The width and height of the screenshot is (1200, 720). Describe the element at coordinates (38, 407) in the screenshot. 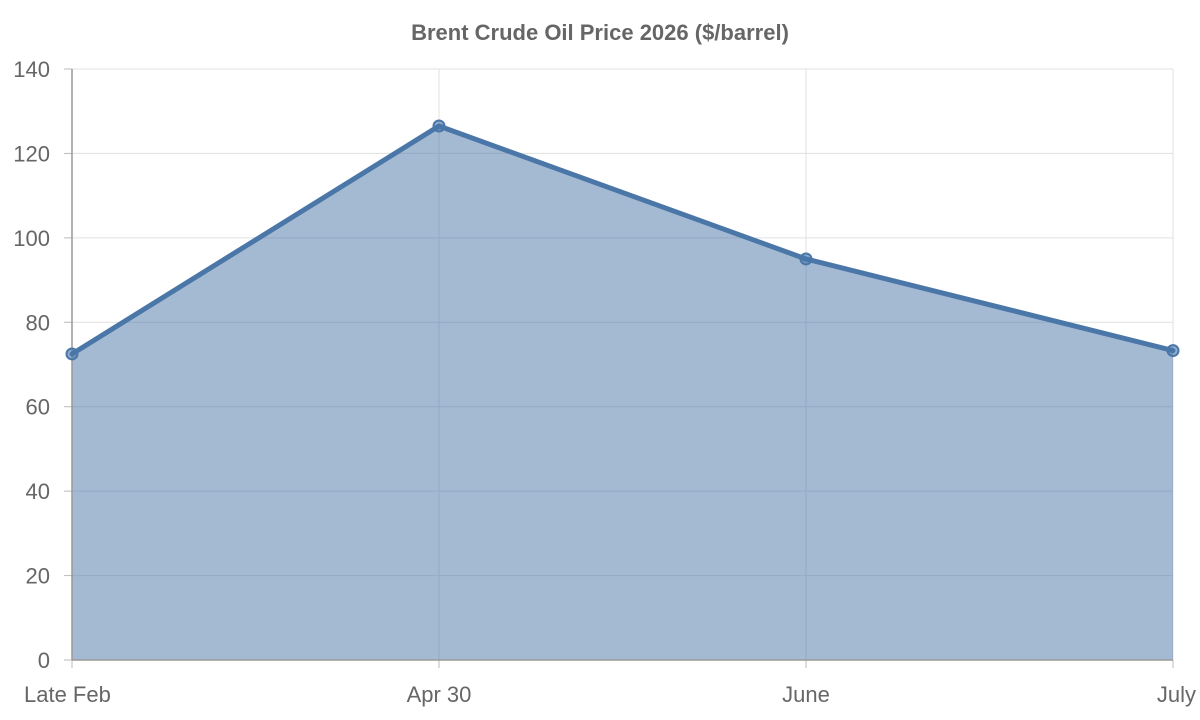

I see `y-tick-label: 60` at that location.